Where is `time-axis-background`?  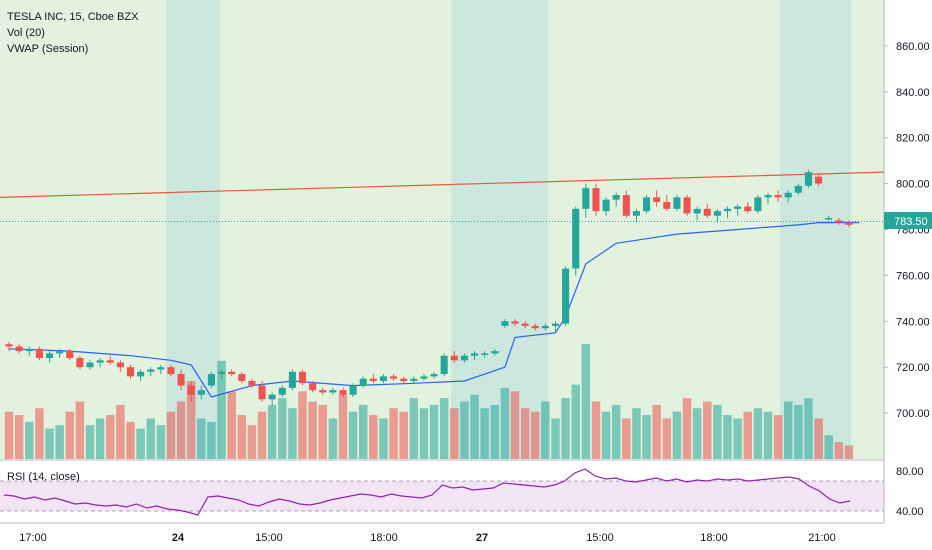 time-axis-background is located at coordinates (442, 536).